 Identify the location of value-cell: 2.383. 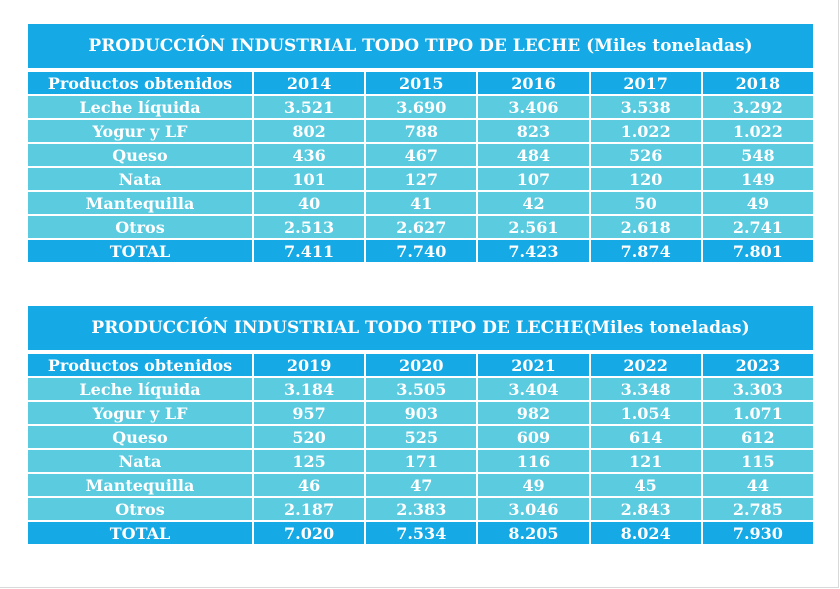
(421, 509).